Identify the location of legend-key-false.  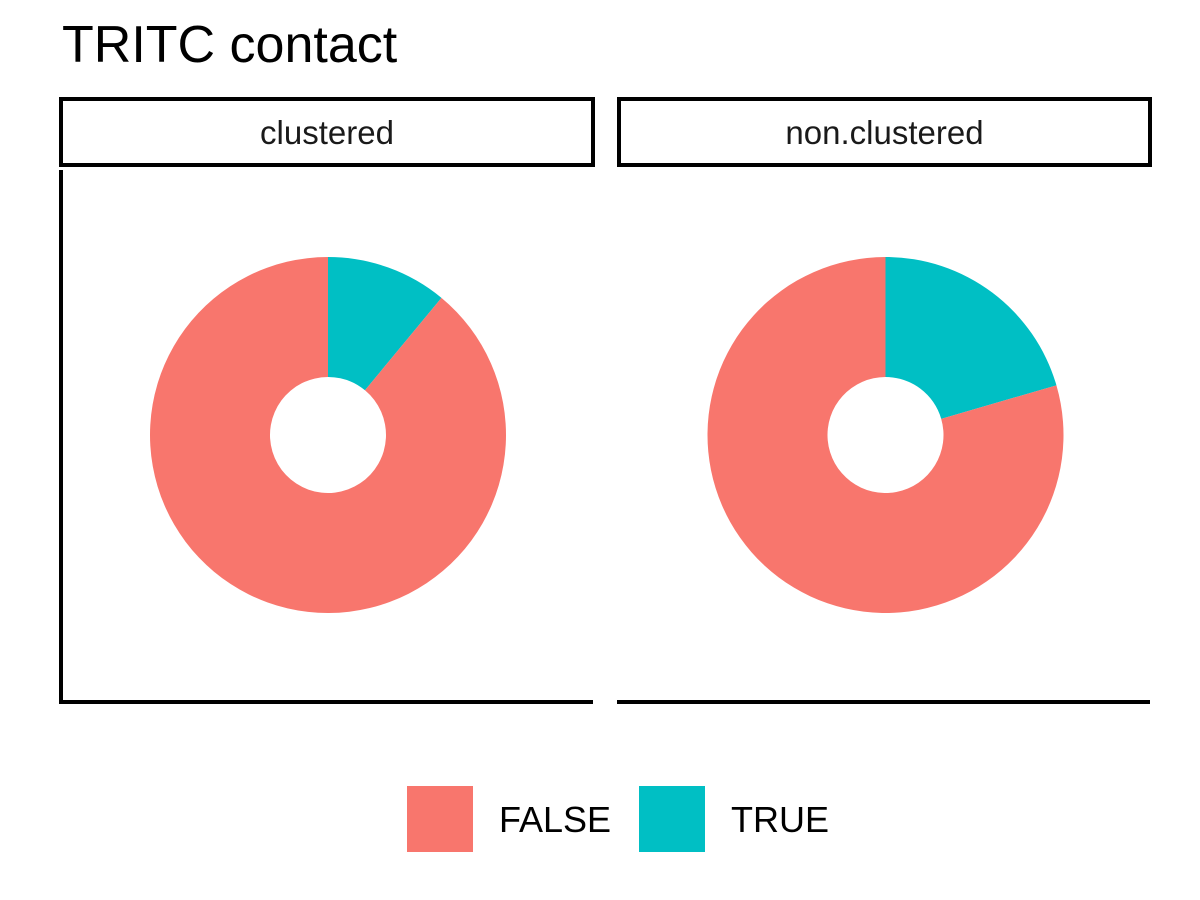
(440, 819).